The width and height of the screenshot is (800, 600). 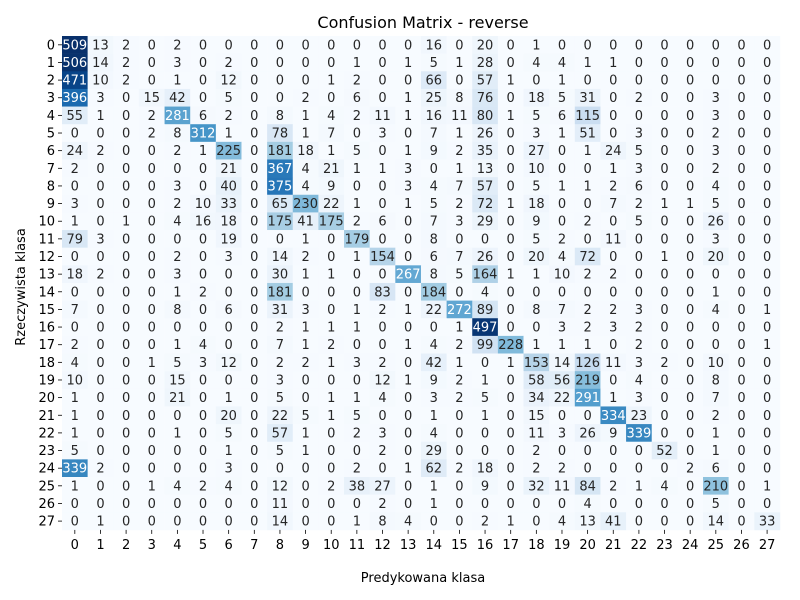 What do you see at coordinates (331, 81) in the screenshot?
I see `cell-value-2-10: 1` at bounding box center [331, 81].